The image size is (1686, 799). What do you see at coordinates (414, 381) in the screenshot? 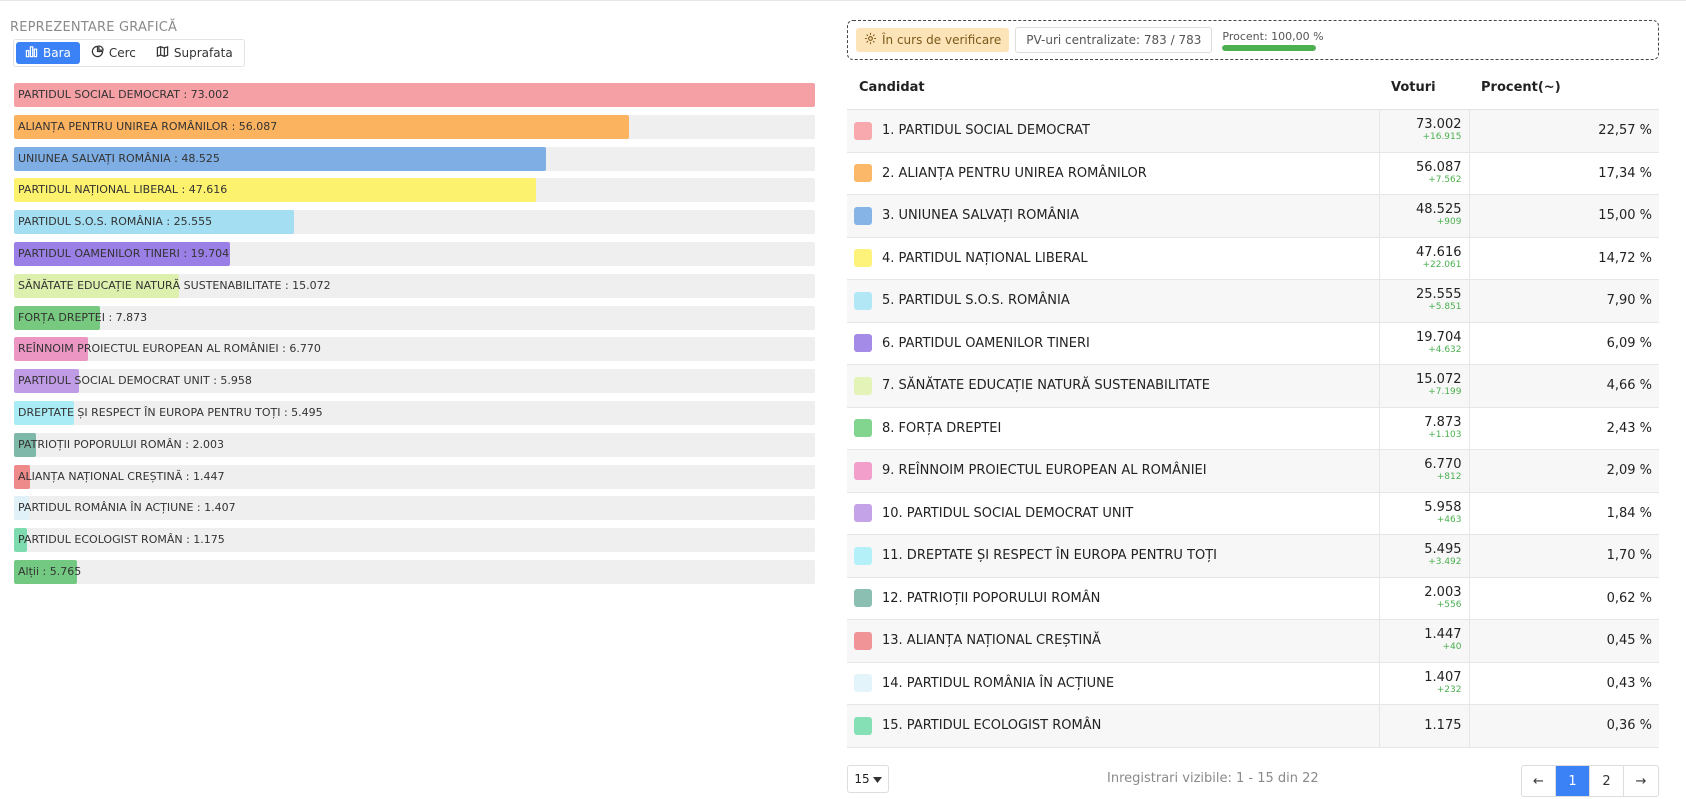
I see `bar-row: PARTIDUL SOCIAL DEMOCRAT UNIT : 5.958` at bounding box center [414, 381].